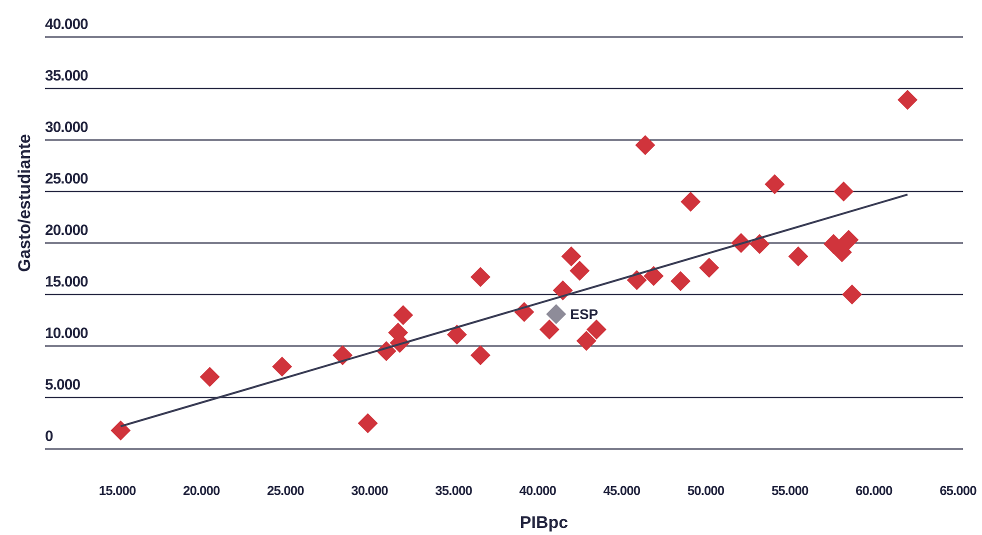 This screenshot has width=982, height=535. Describe the element at coordinates (705, 490) in the screenshot. I see `x-tick-label: 50.000` at that location.